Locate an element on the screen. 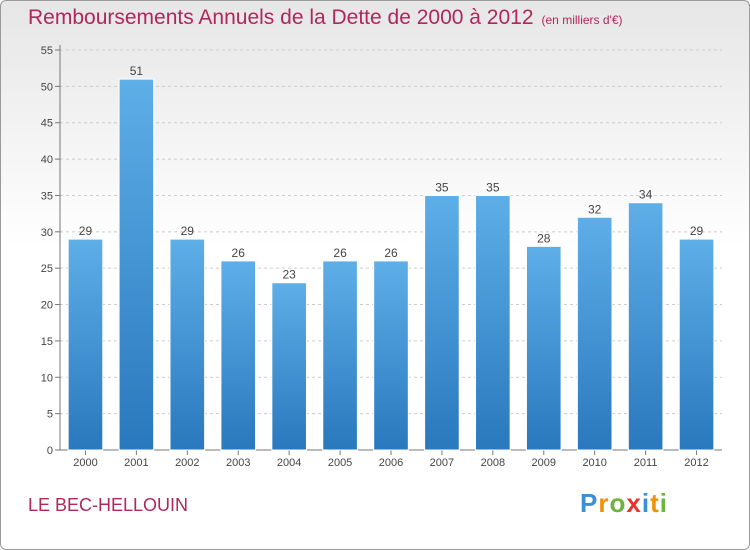 This screenshot has width=750, height=550. x-tick-label-2001: 2001 is located at coordinates (136, 463).